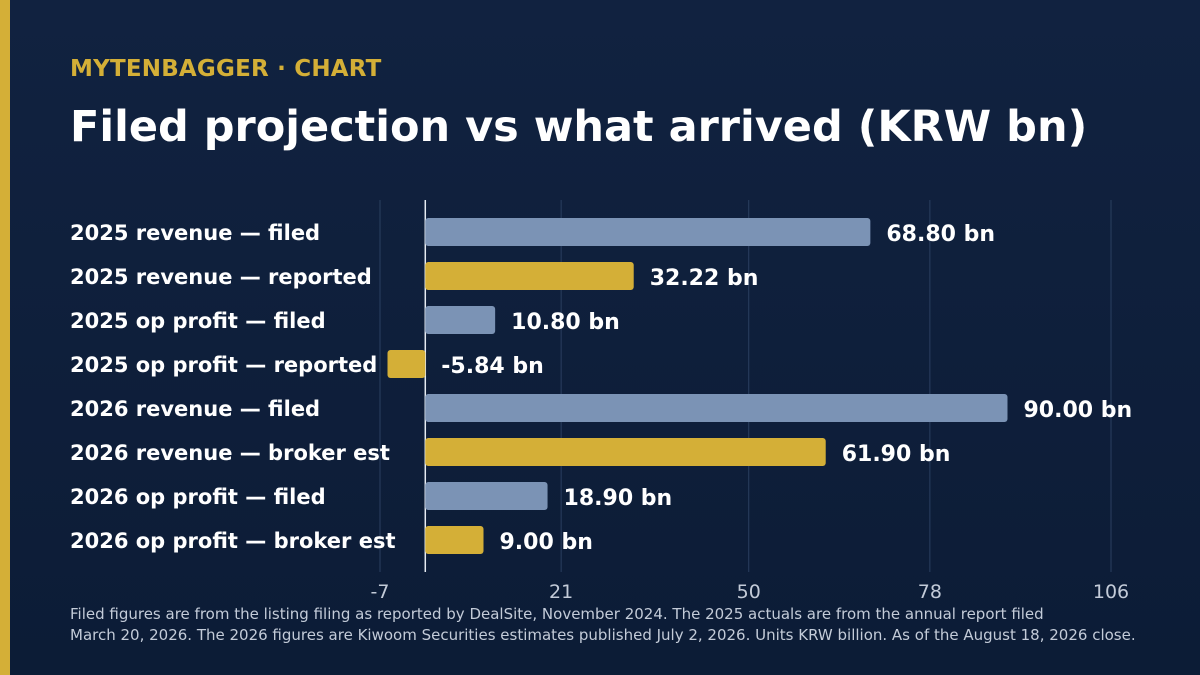  I want to click on data-label: 9.00 bn, so click(546, 542).